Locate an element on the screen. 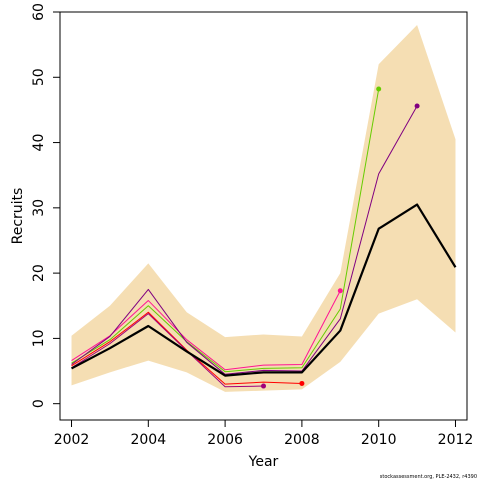  y-tick-label: 50 is located at coordinates (39, 77).